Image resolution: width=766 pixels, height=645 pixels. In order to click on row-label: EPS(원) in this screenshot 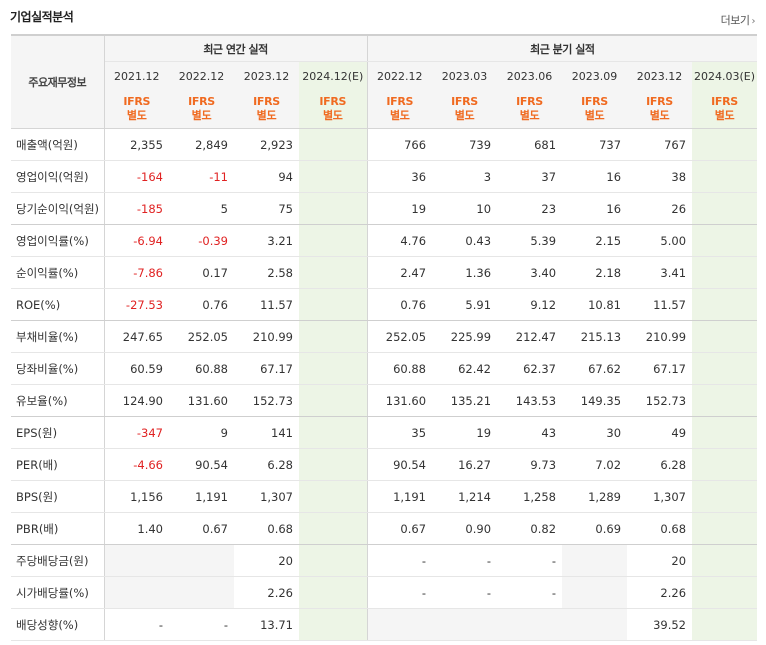, I will do `click(58, 432)`.